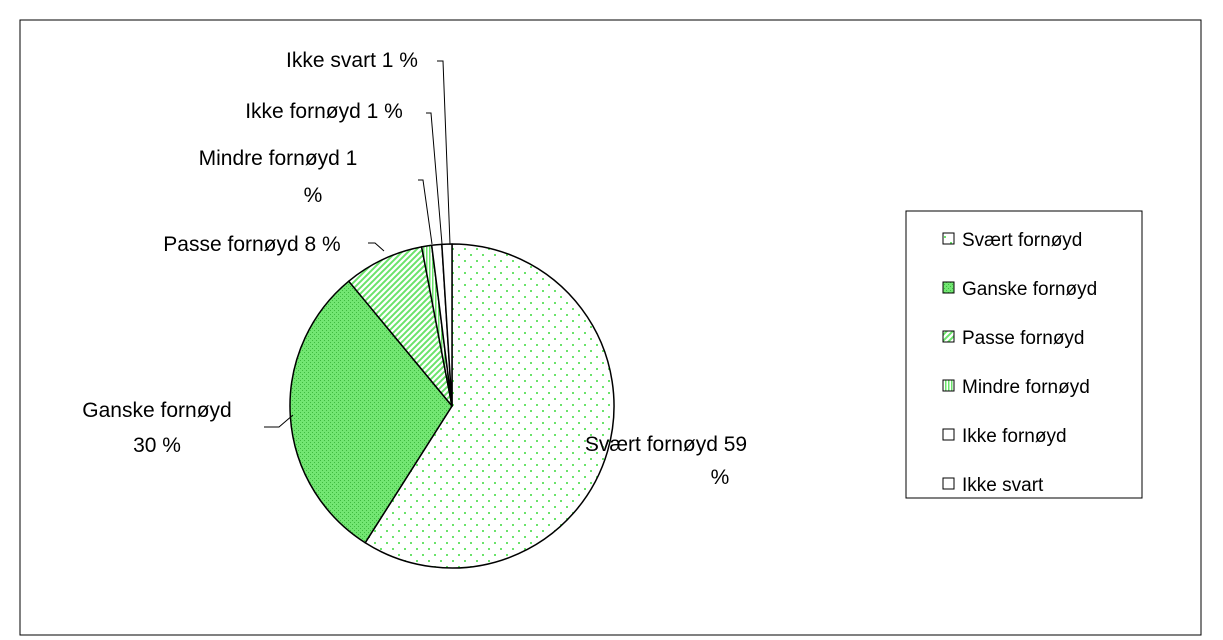  Describe the element at coordinates (371, 412) in the screenshot. I see `pie-slice-ganske-fornoyd` at that location.